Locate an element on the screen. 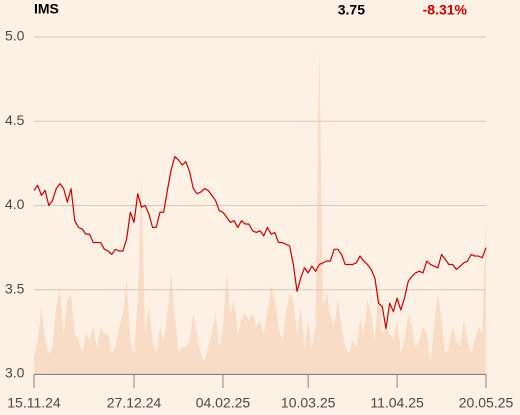 The width and height of the screenshot is (520, 415). x-tick-label: 11.04.25 is located at coordinates (397, 403).